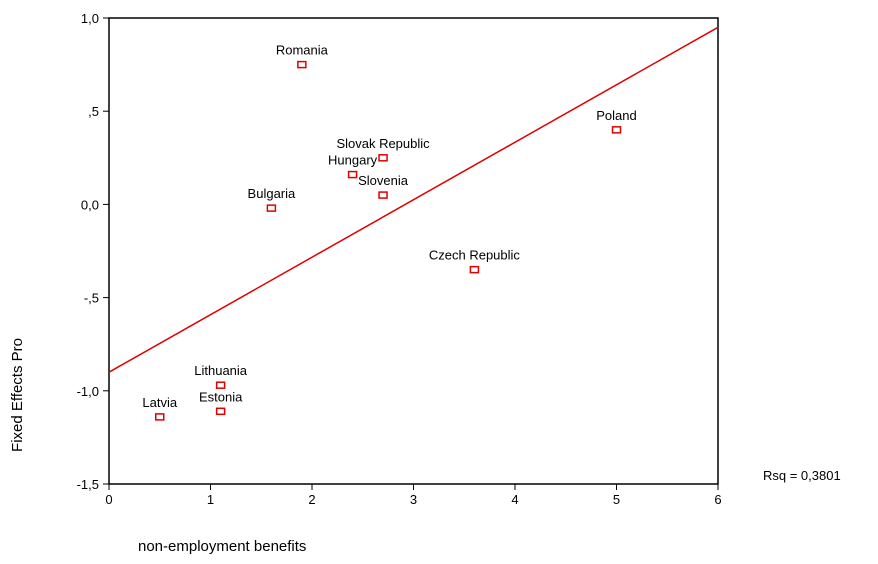 The image size is (878, 564). I want to click on y-tick-label: -,5, so click(91, 298).